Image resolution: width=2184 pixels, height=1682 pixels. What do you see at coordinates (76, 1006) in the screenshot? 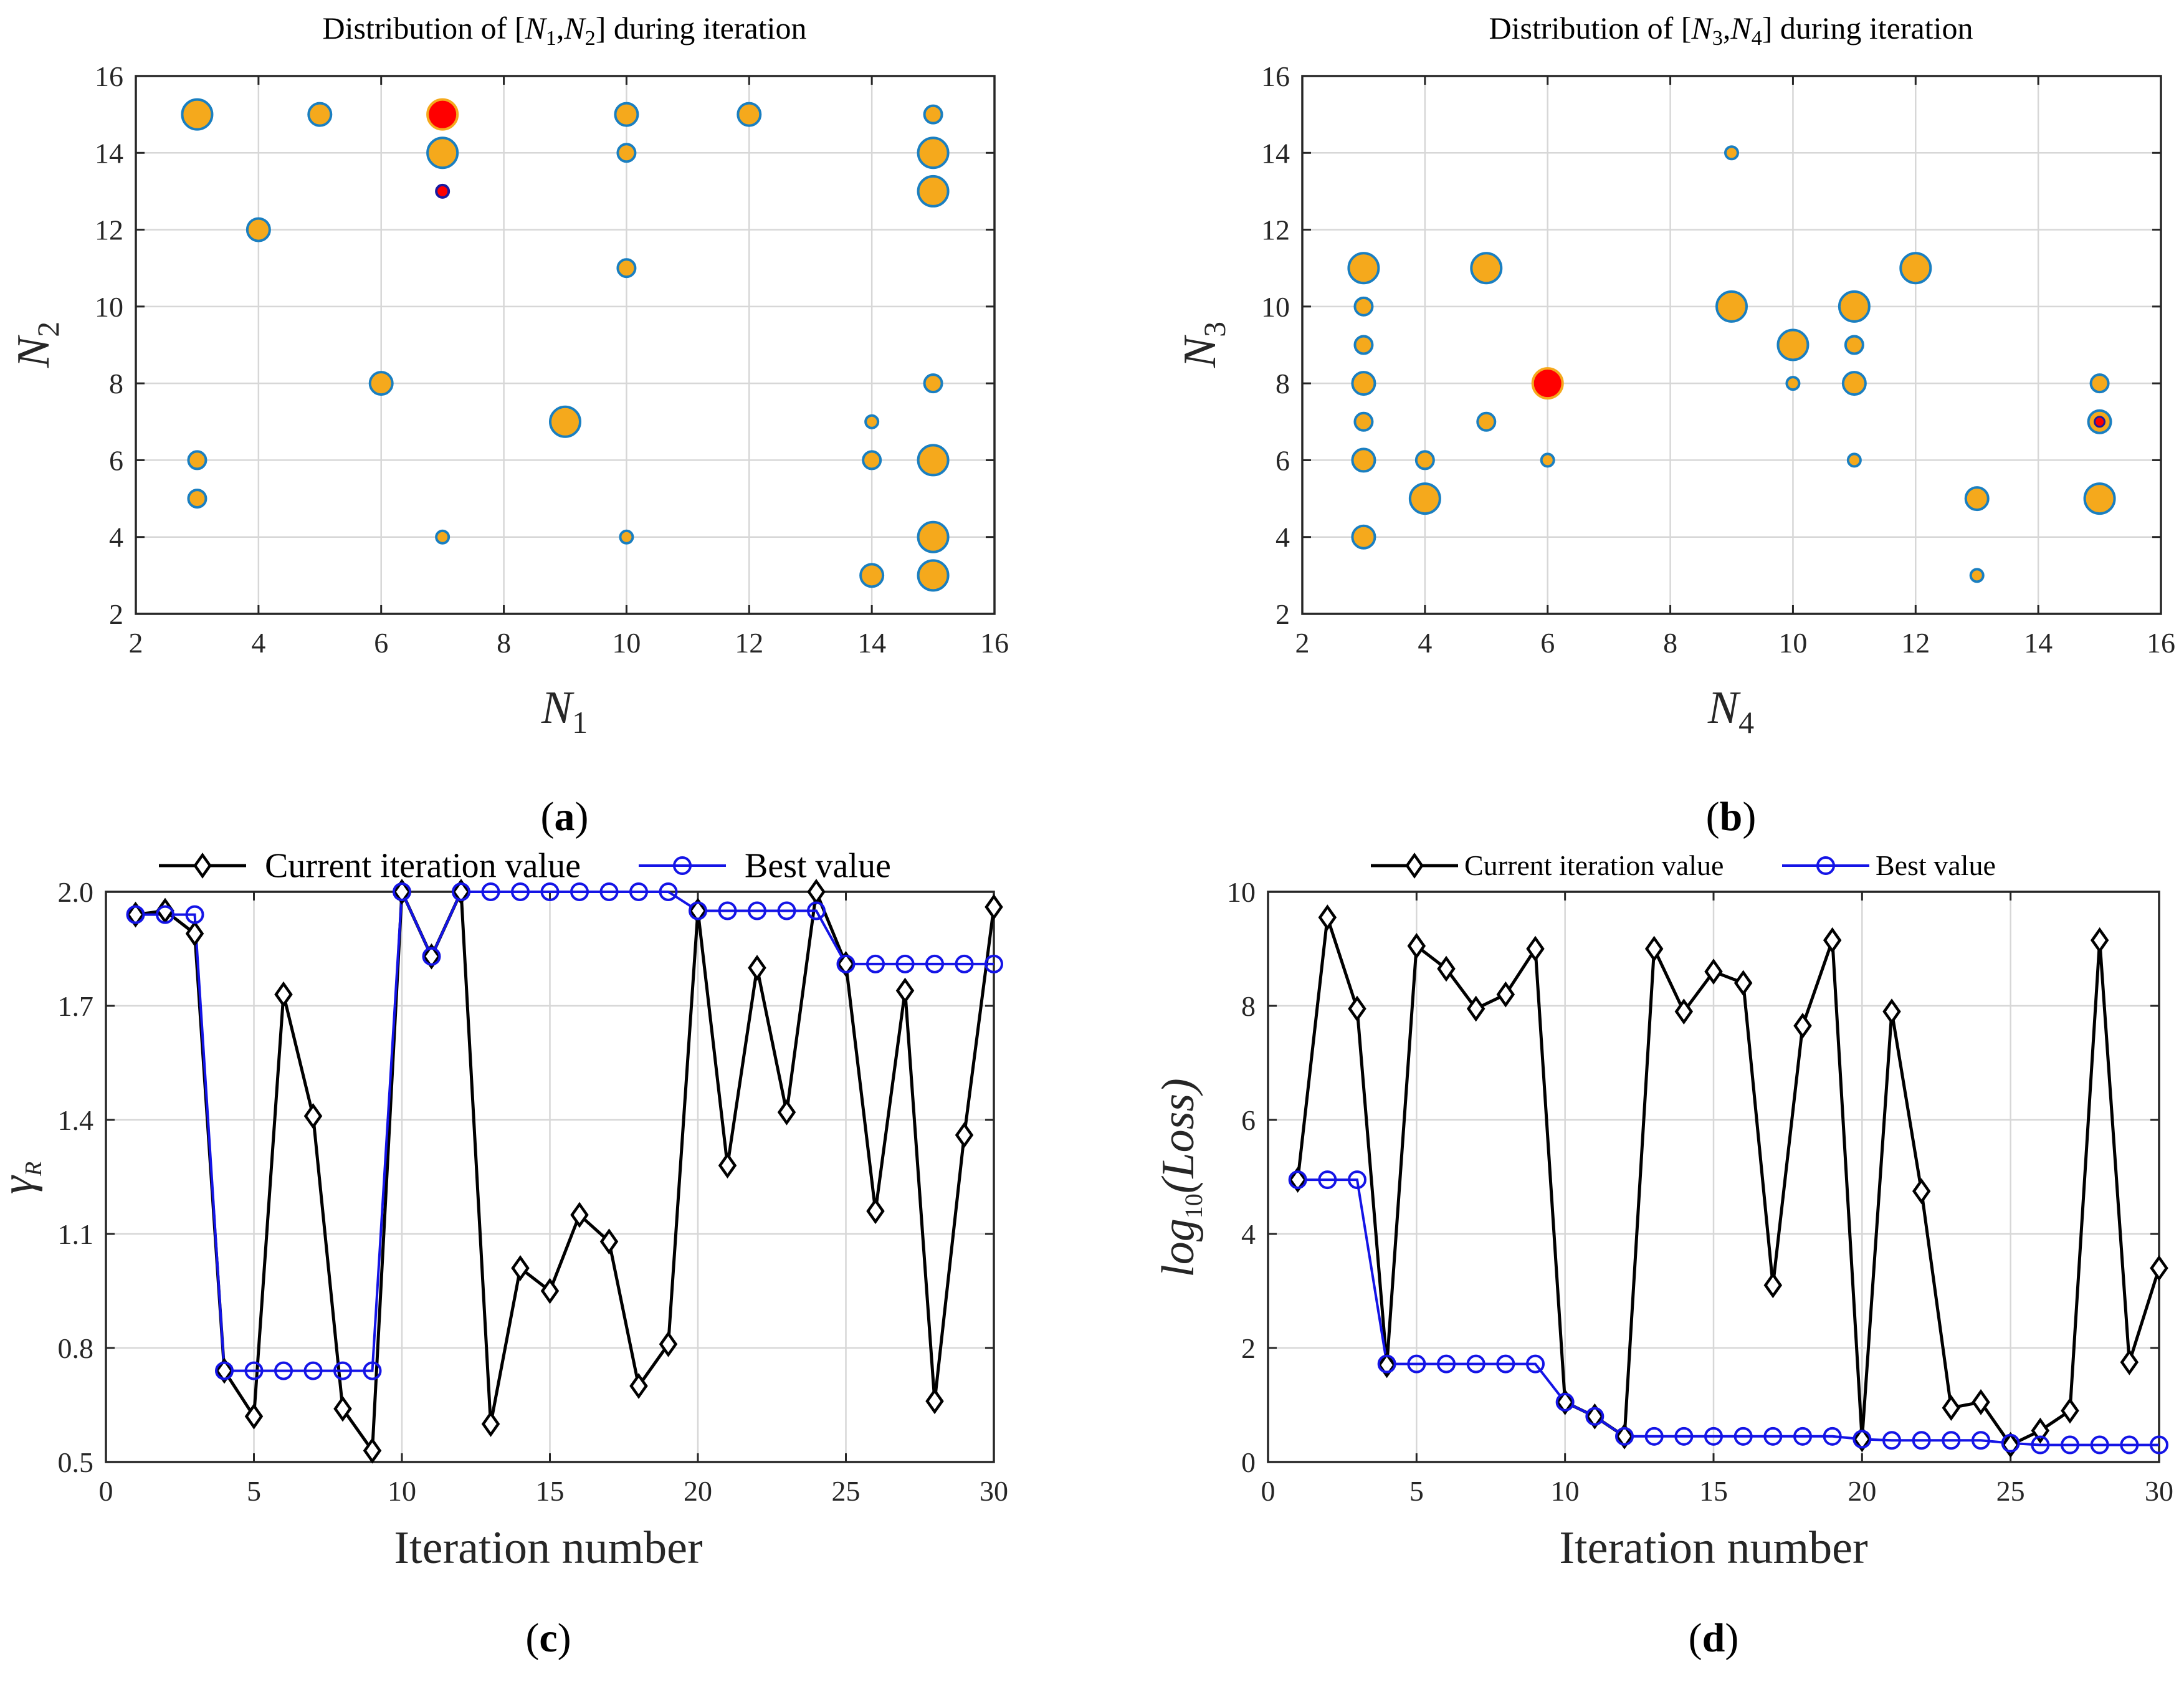
I see `y-tick-label: 1.7` at bounding box center [76, 1006].